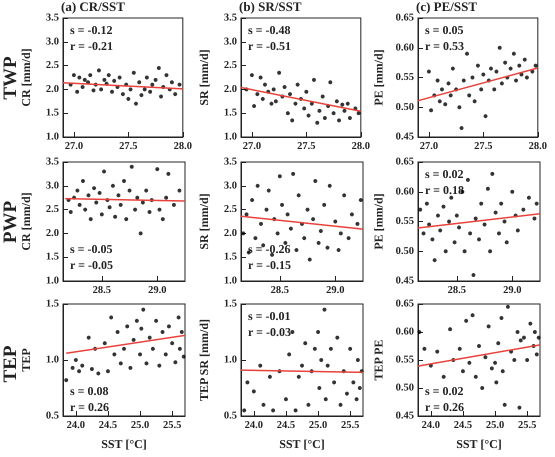  What do you see at coordinates (405, 192) in the screenshot?
I see `y-tick-label: 0.60` at bounding box center [405, 192].